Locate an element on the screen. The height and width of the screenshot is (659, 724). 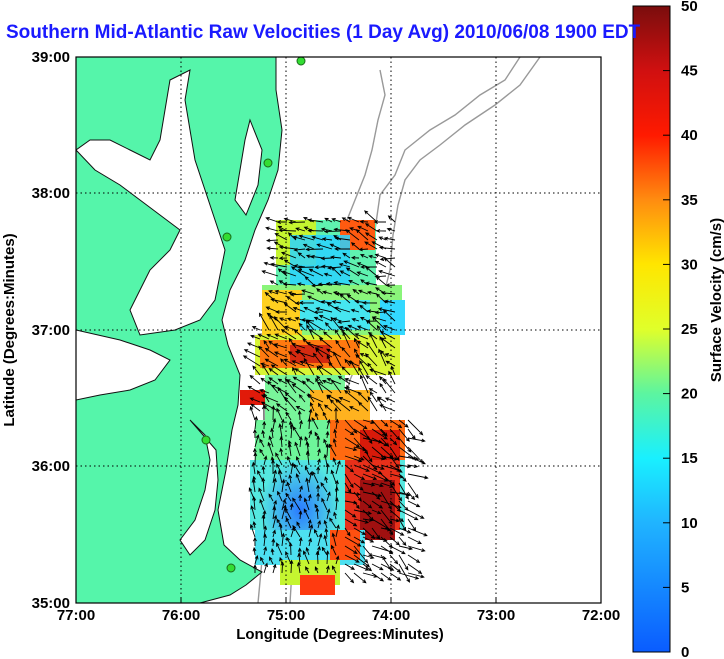
x-tick-label: 74:00 is located at coordinates (391, 615).